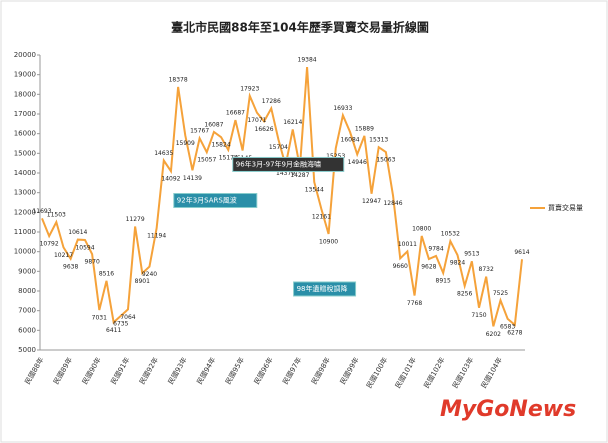 This screenshot has height=443, width=608. What do you see at coordinates (77, 232) in the screenshot?
I see `data-label: 10614` at bounding box center [77, 232].